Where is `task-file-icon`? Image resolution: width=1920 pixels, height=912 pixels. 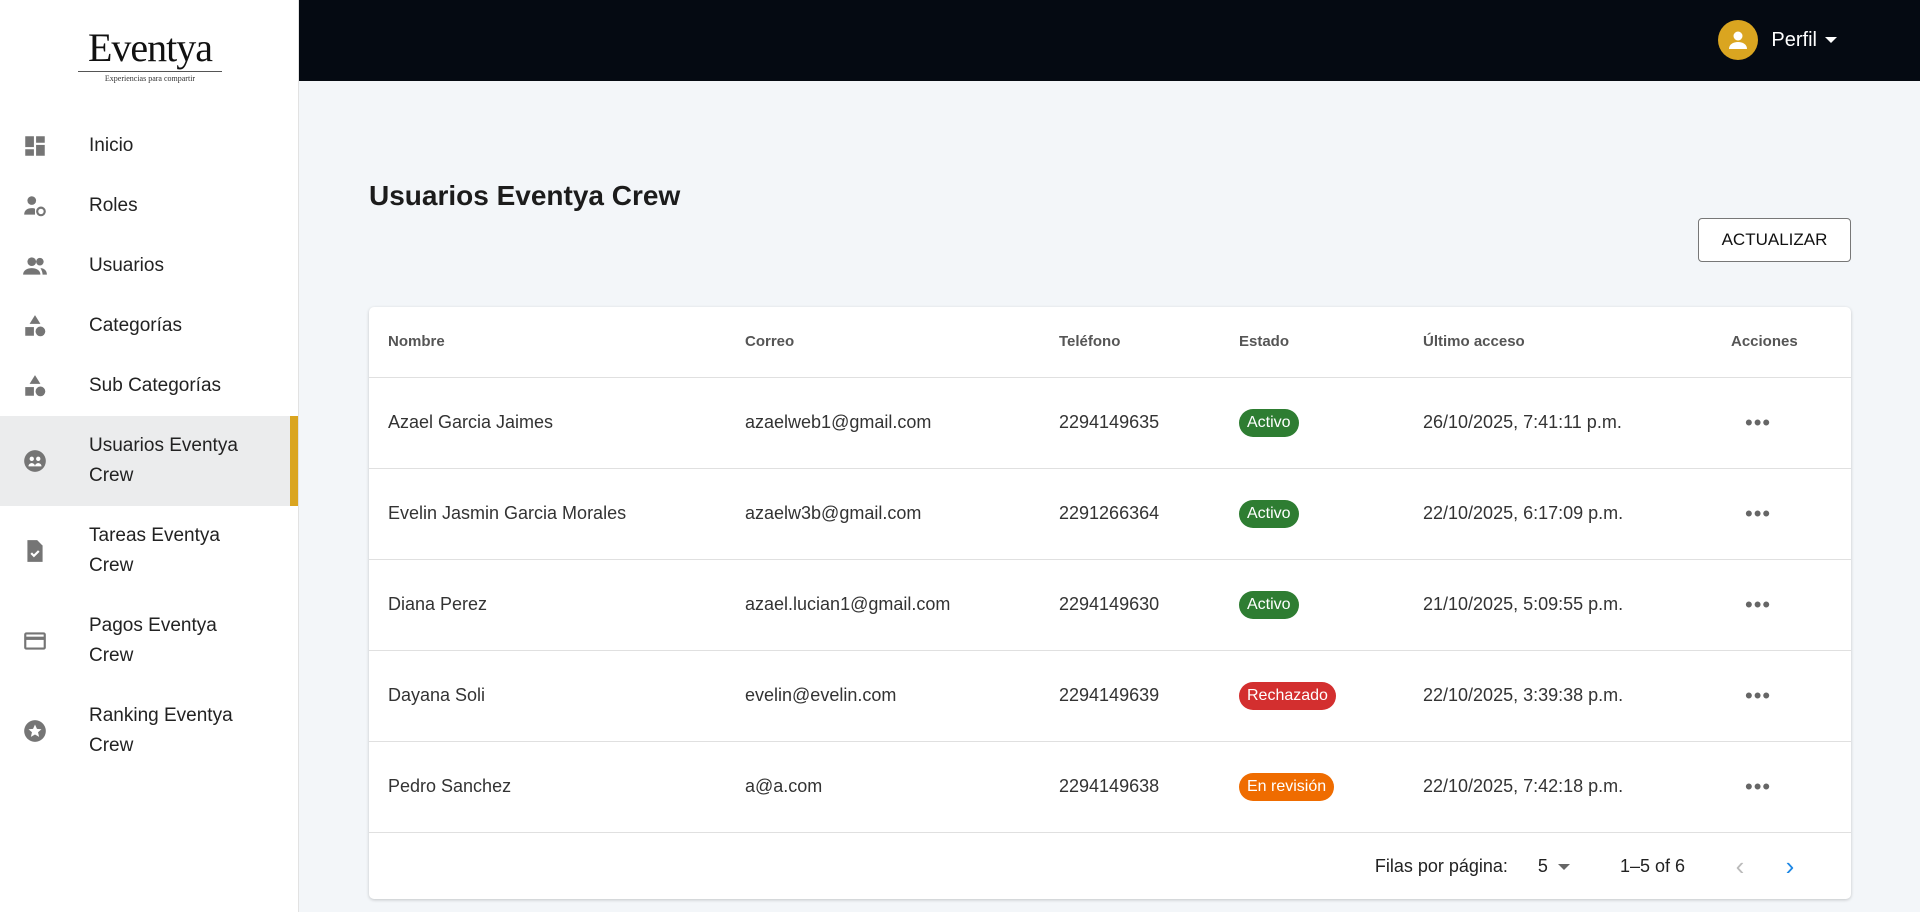 task-file-icon is located at coordinates (35, 551).